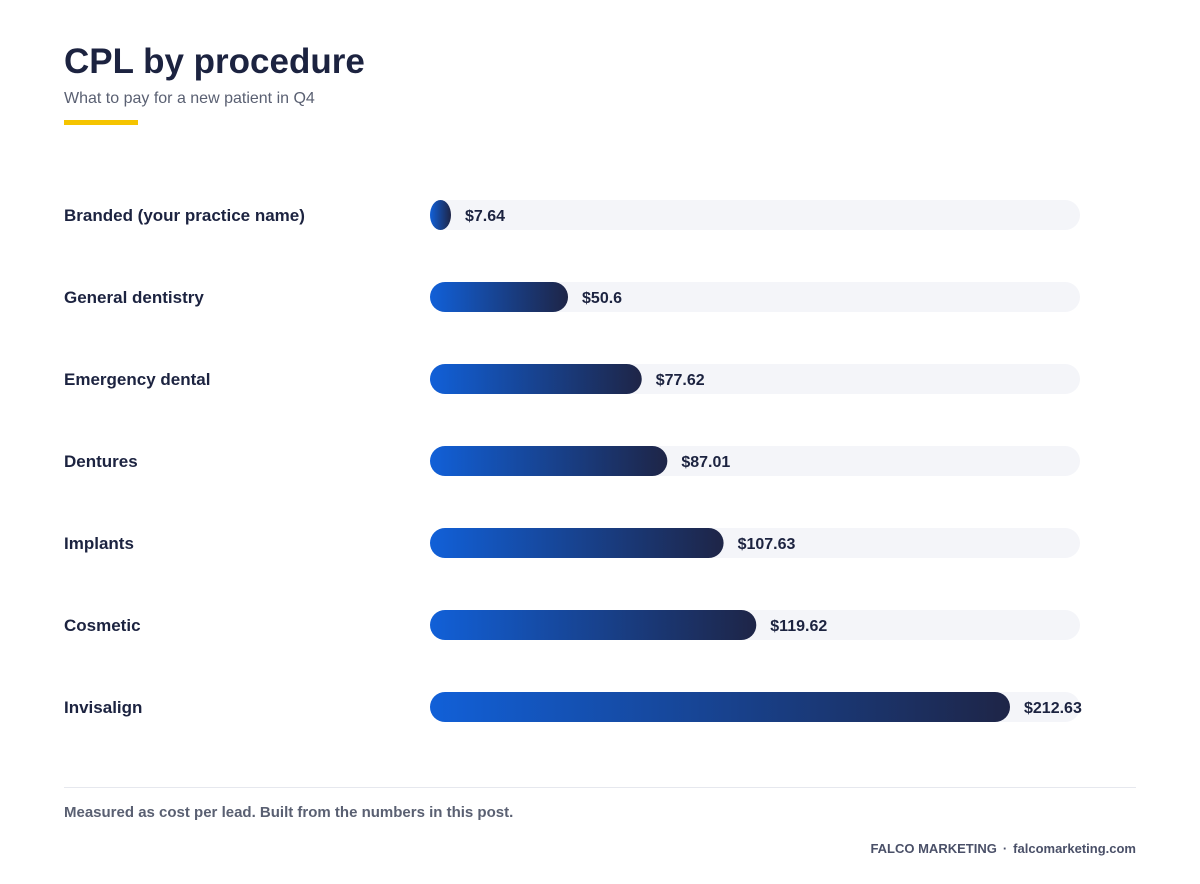 This screenshot has height=884, width=1200. I want to click on bar-row: Invisalign $212.63, so click(573, 707).